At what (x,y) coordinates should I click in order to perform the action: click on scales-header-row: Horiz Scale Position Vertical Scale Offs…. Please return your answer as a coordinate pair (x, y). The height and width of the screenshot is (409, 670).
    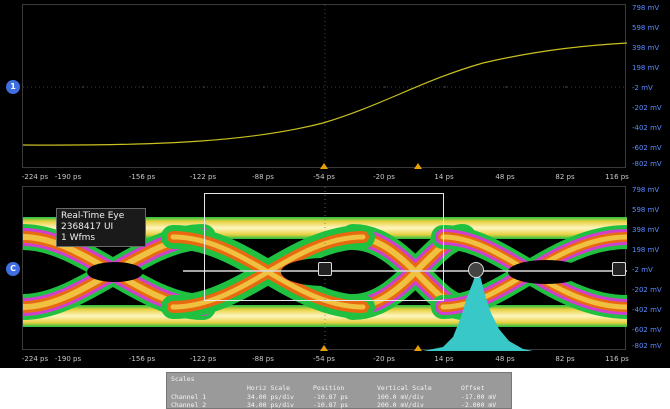
    Looking at the image, I should click on (341, 388).